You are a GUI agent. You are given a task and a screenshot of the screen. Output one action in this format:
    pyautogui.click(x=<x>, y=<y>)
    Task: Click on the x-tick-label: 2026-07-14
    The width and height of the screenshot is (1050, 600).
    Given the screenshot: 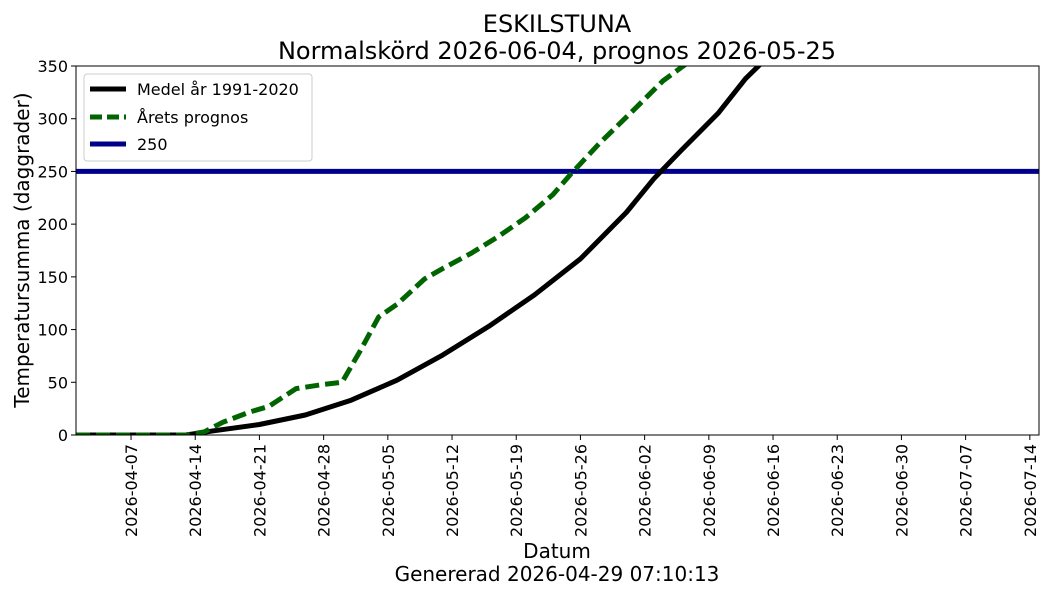 What is the action you would take?
    pyautogui.click(x=1030, y=490)
    